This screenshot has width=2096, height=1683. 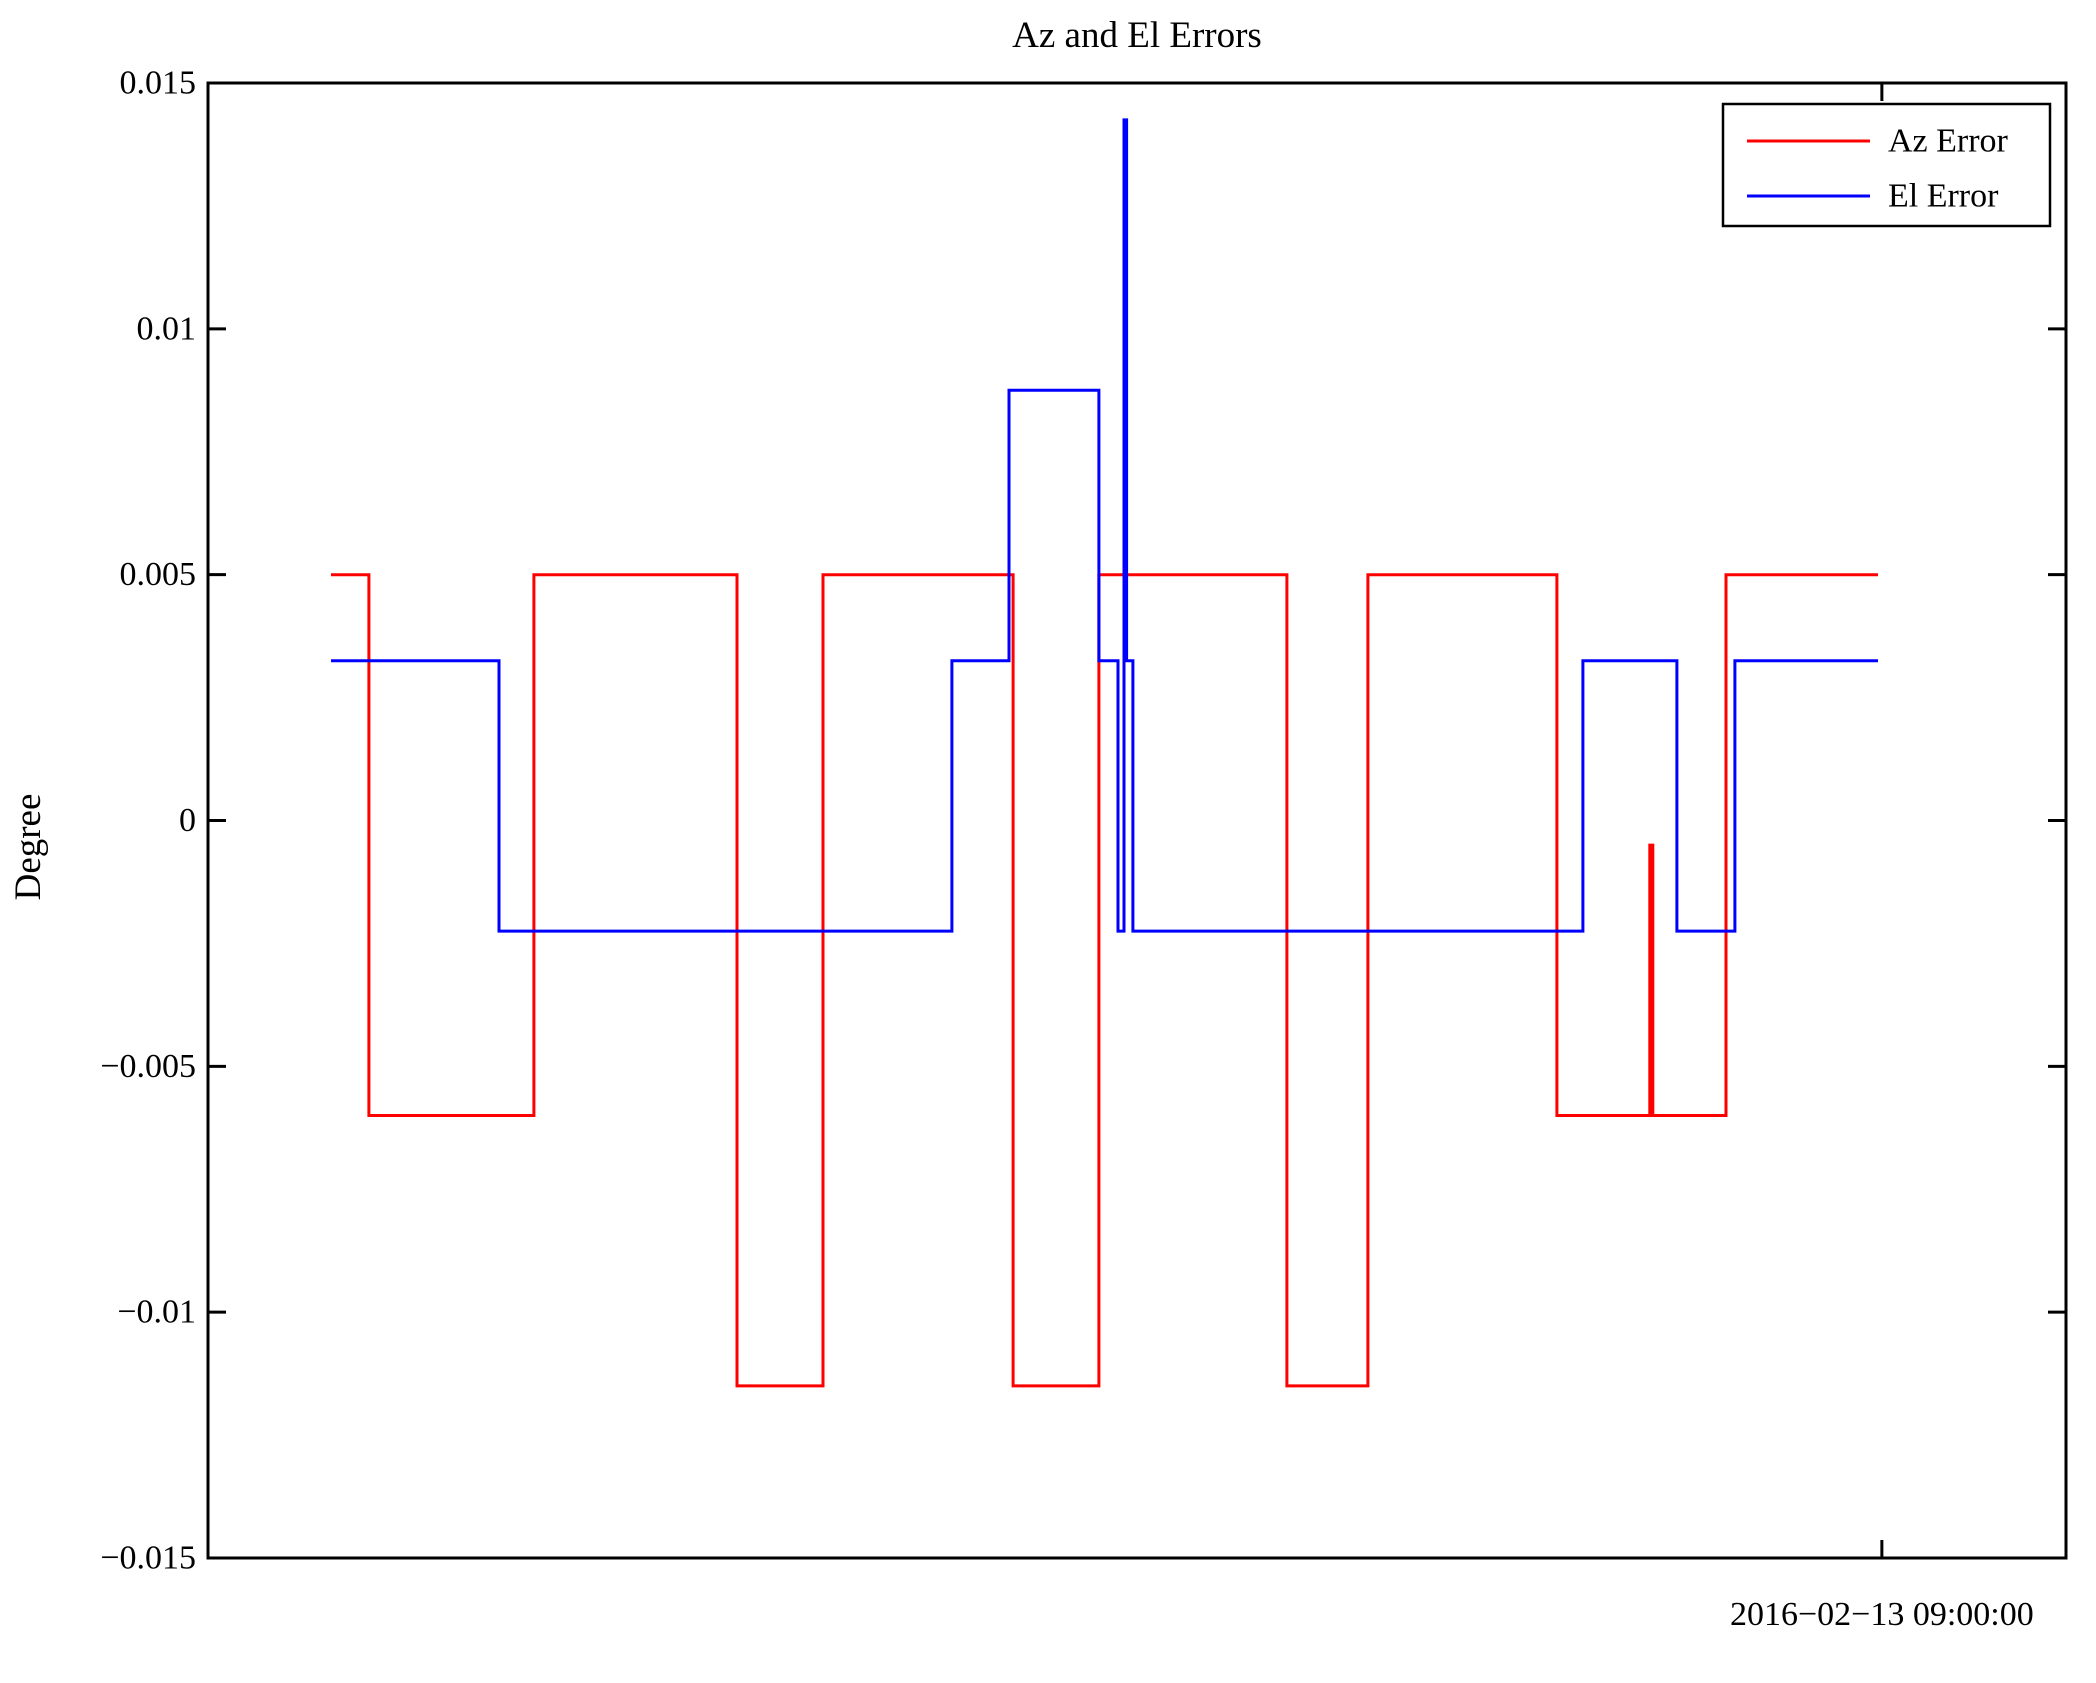 I want to click on x-tick-label: 2016−02−13 09:00:00, so click(x=1882, y=1614).